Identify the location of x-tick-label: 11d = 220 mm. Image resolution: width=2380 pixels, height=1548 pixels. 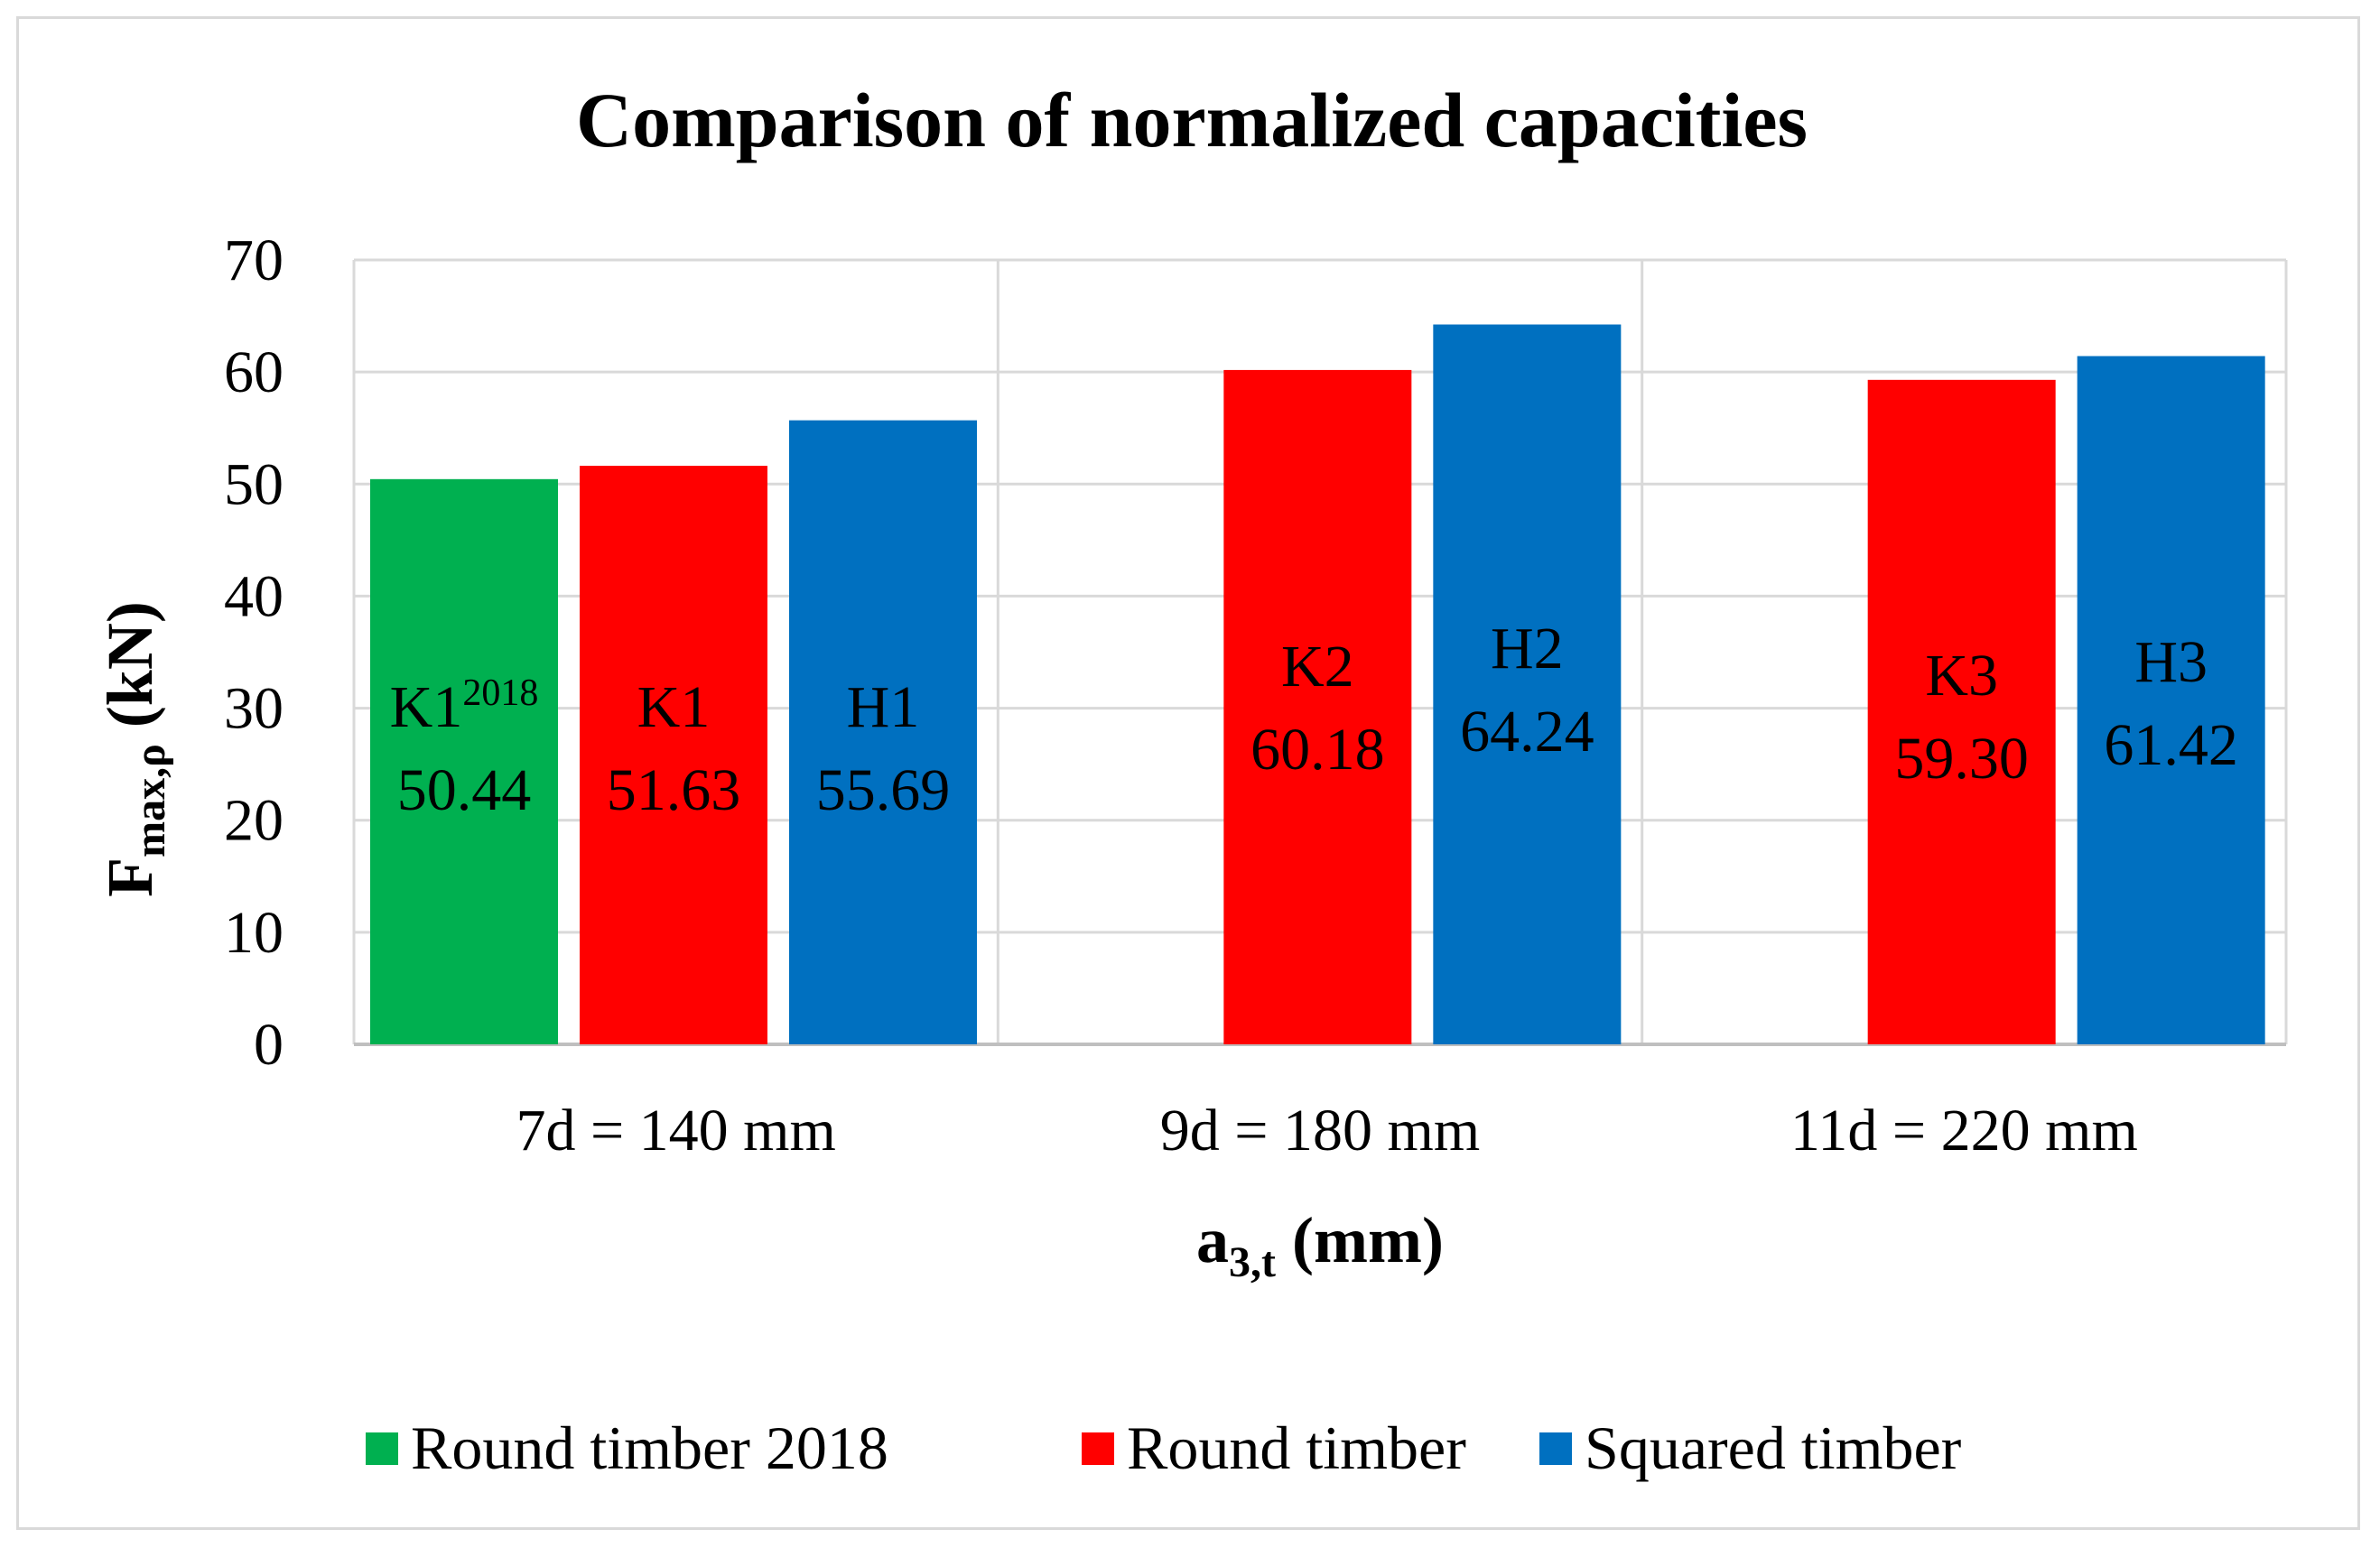
(1964, 1130).